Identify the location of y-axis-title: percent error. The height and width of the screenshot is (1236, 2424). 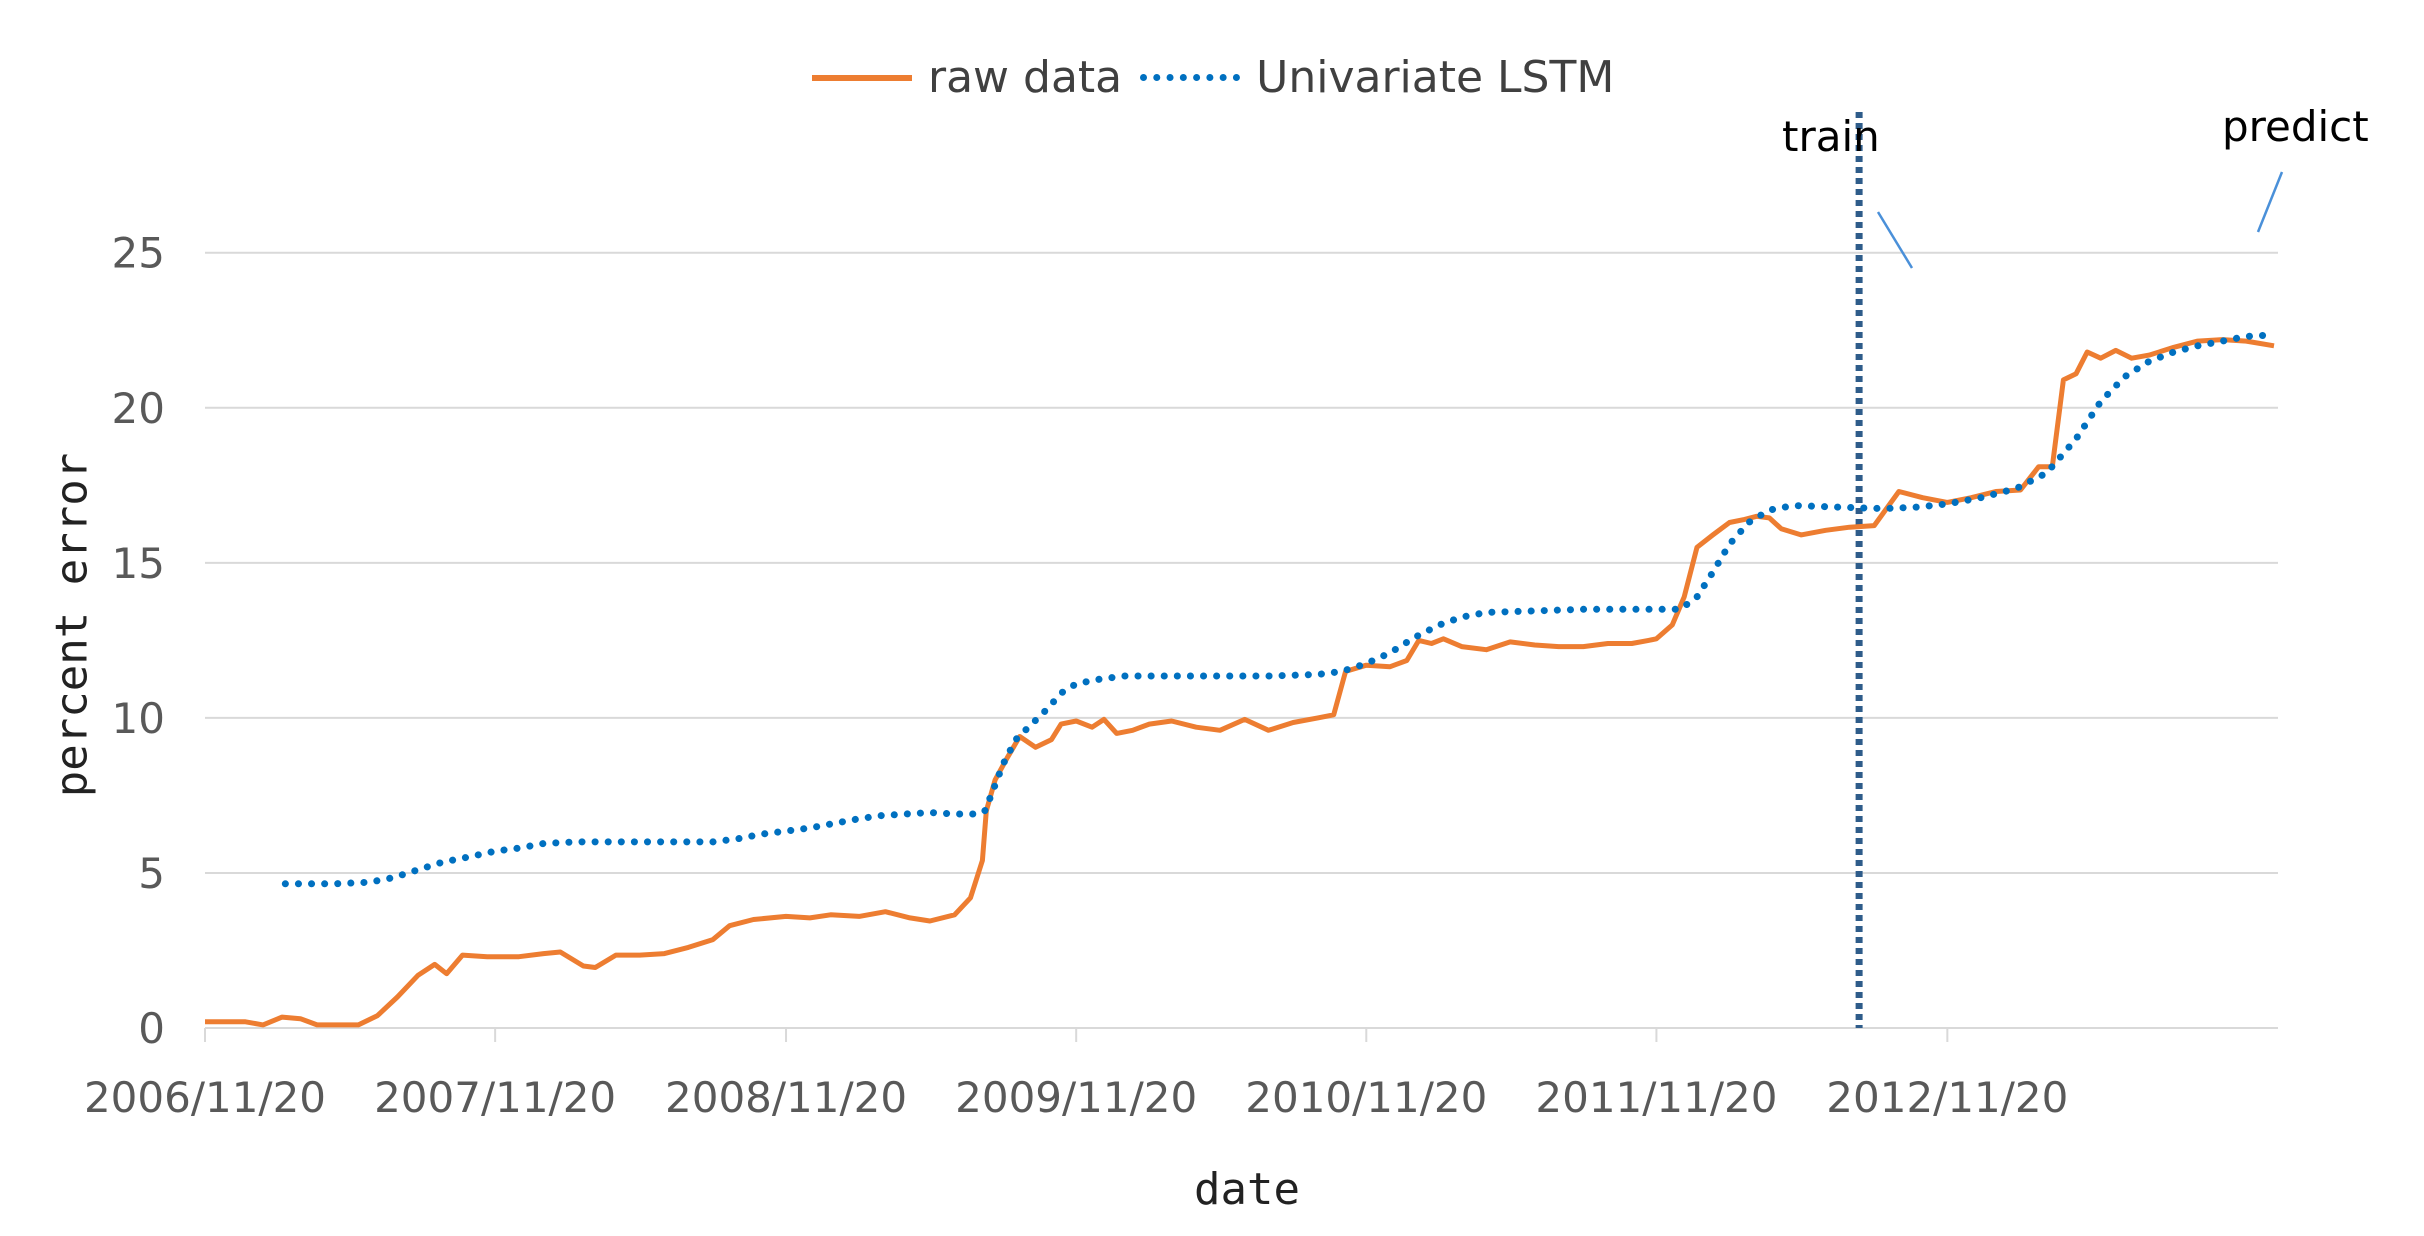
(72, 625).